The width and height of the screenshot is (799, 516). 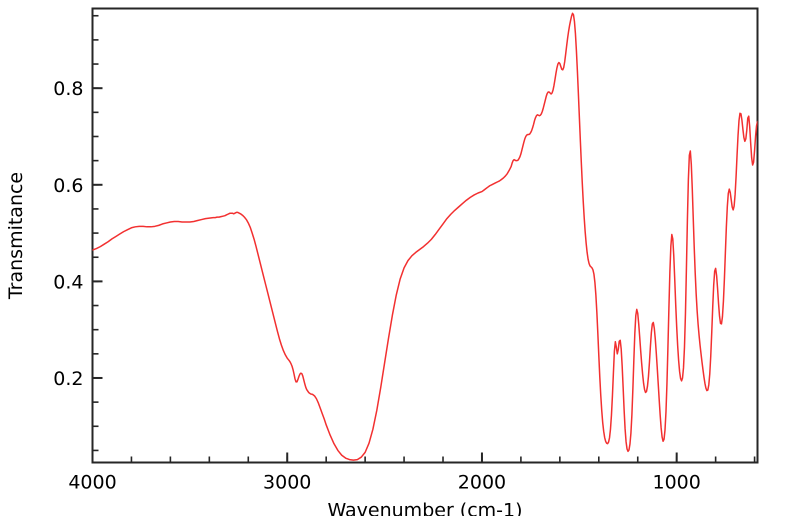 I want to click on y-axis-title: Transmitance, so click(x=16, y=236).